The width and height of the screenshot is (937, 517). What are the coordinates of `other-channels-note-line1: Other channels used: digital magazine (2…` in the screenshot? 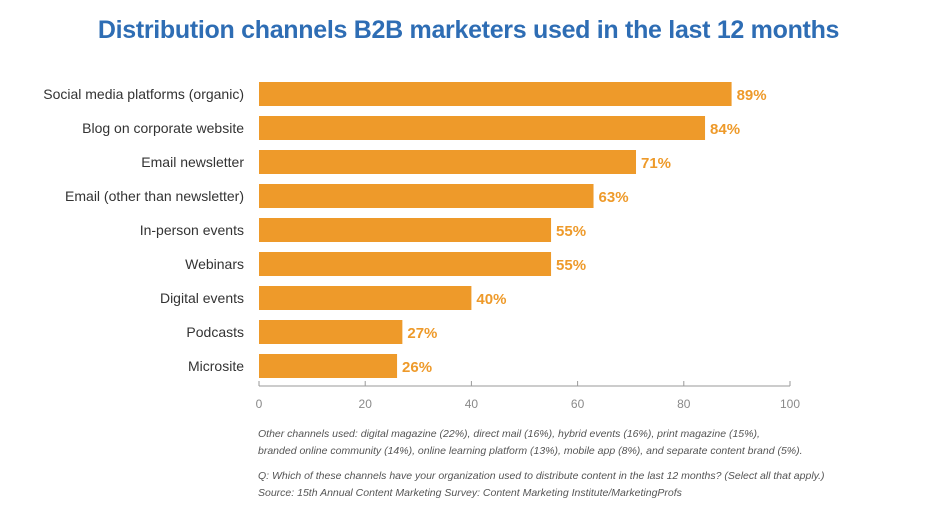 It's located at (509, 434).